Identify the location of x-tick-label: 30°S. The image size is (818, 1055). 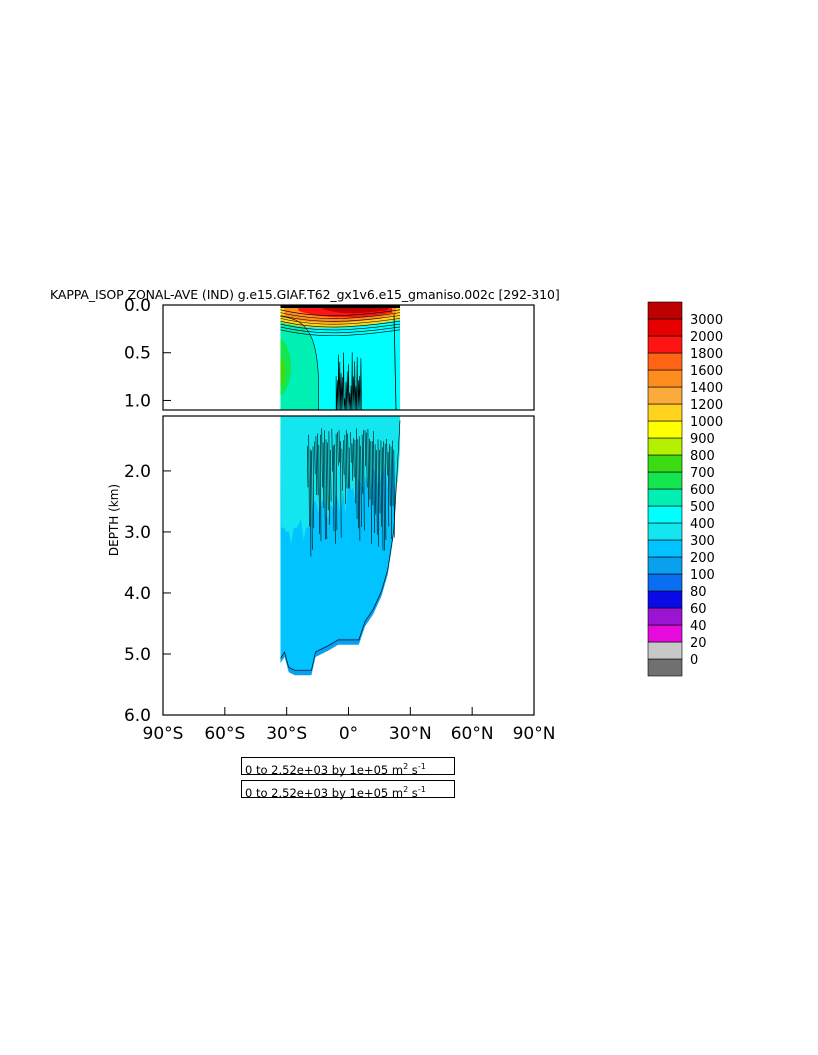
(286, 734).